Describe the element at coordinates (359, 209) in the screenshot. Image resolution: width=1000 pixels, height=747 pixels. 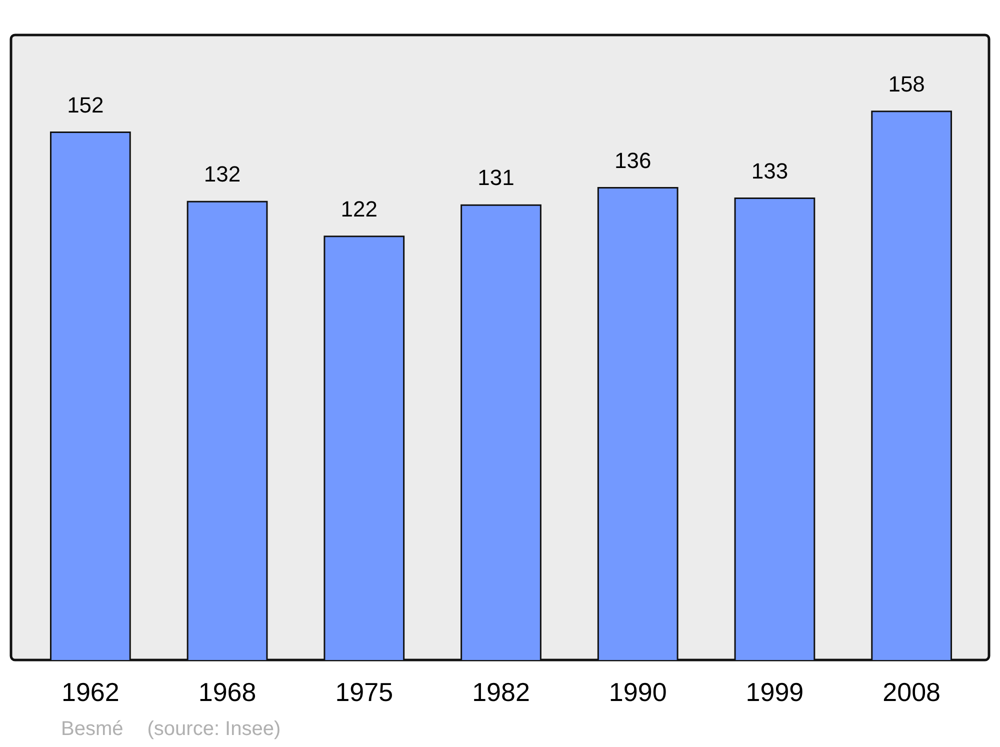
I see `data-label: 122` at that location.